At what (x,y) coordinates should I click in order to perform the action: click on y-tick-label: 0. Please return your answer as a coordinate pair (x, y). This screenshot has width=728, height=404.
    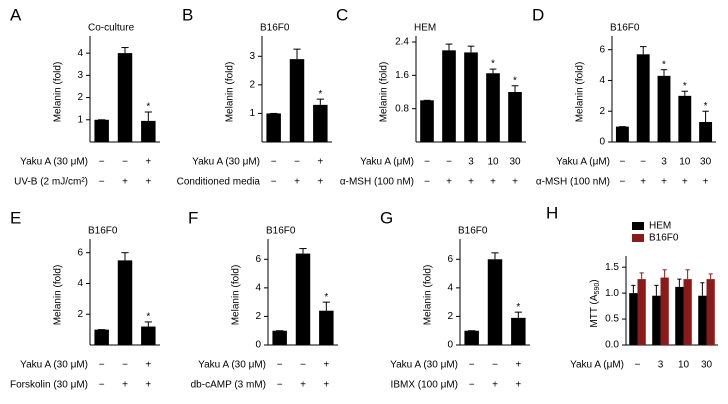
    Looking at the image, I should click on (258, 345).